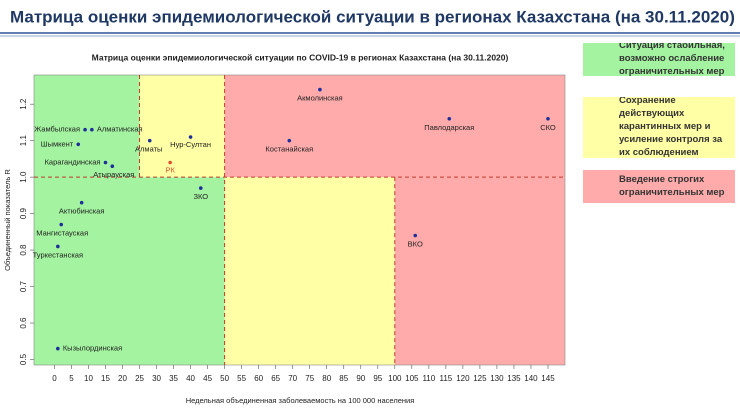 Image resolution: width=740 pixels, height=415 pixels. Describe the element at coordinates (7, 220) in the screenshot. I see `y-axis-title: Объединенный показатель R` at that location.